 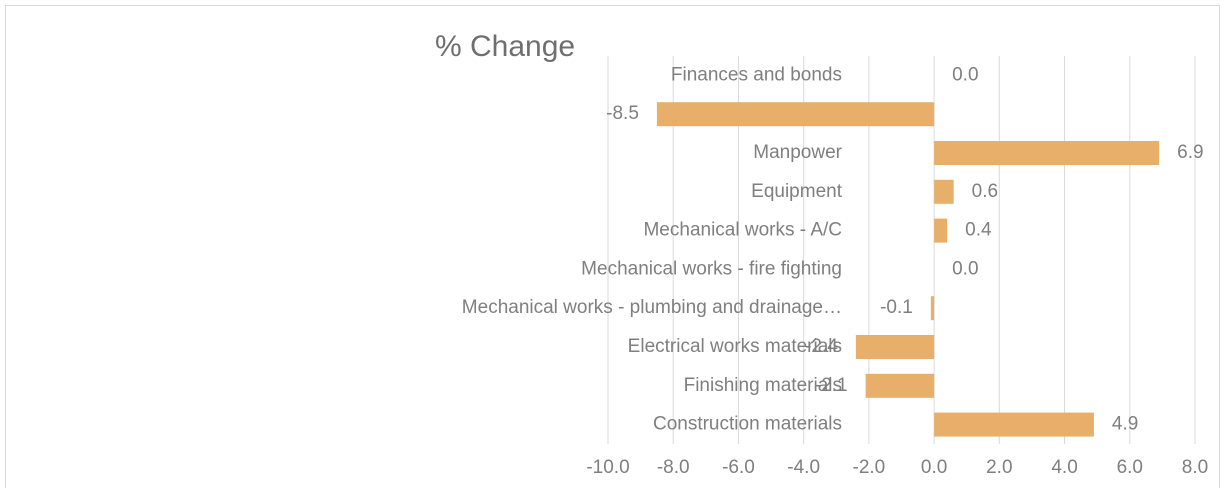 What do you see at coordinates (1190, 152) in the screenshot?
I see `value-label: 6.9` at bounding box center [1190, 152].